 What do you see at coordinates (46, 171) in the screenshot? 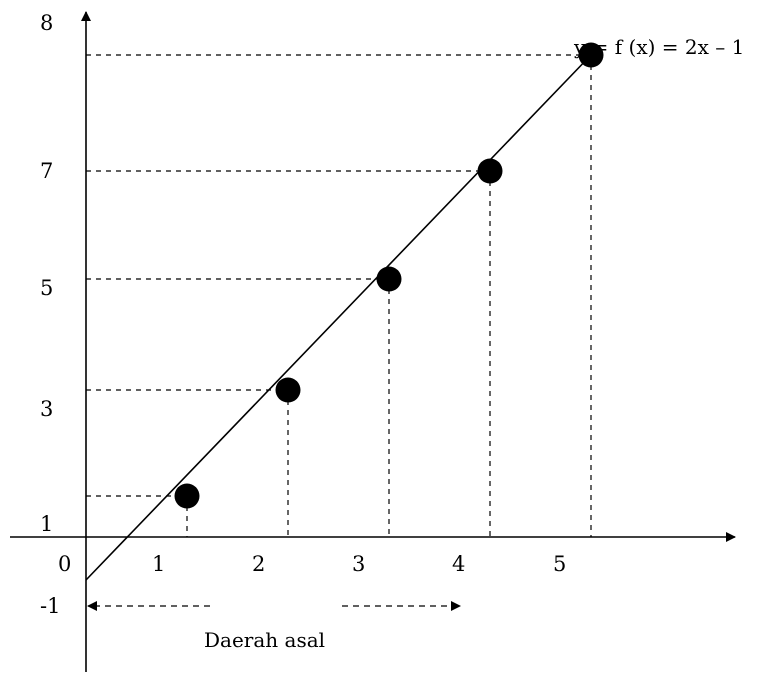
I see `y-tick-label: 7` at bounding box center [46, 171].